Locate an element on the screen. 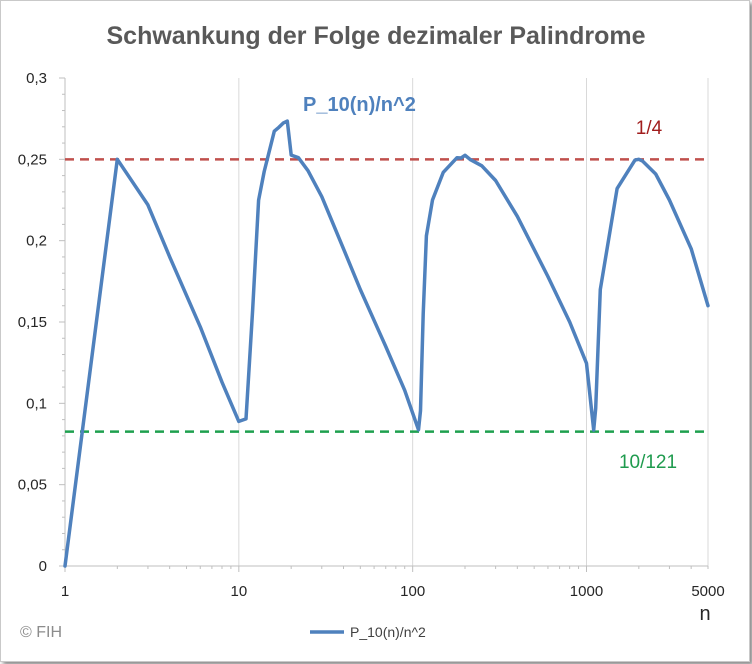 This screenshot has height=664, width=752. y-tick-label: 0,2 is located at coordinates (36, 241).